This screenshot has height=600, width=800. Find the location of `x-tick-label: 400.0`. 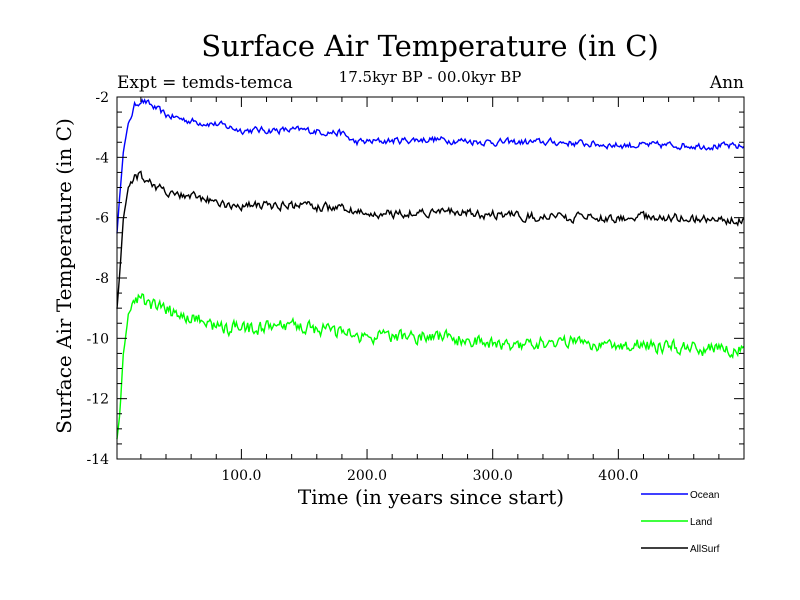

x-tick-label: 400.0 is located at coordinates (618, 476).